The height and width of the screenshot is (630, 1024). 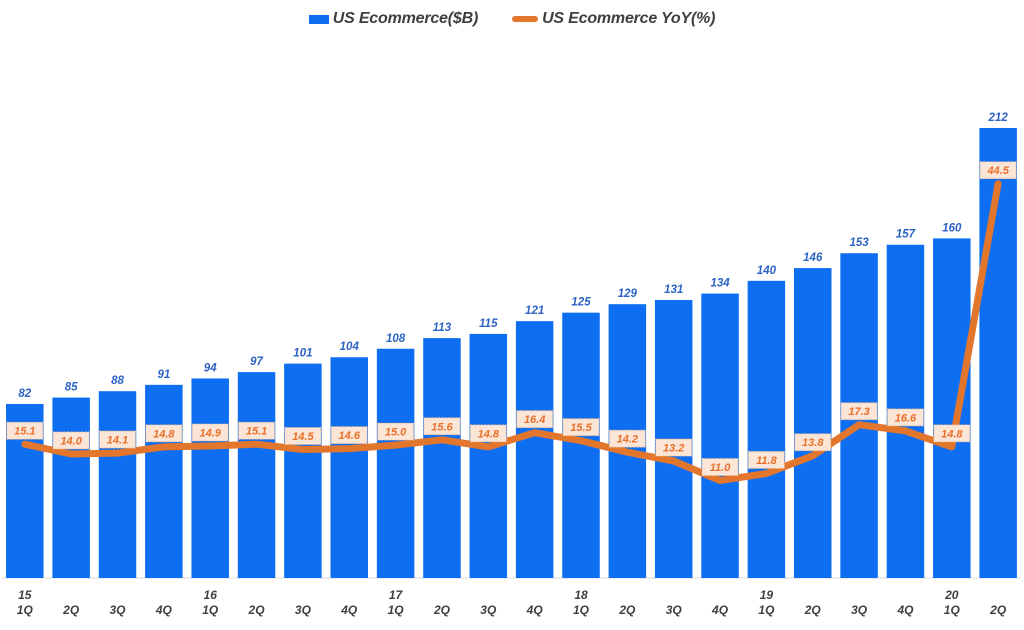 What do you see at coordinates (24, 394) in the screenshot?
I see `bar-value-label-15-1Q: 82` at bounding box center [24, 394].